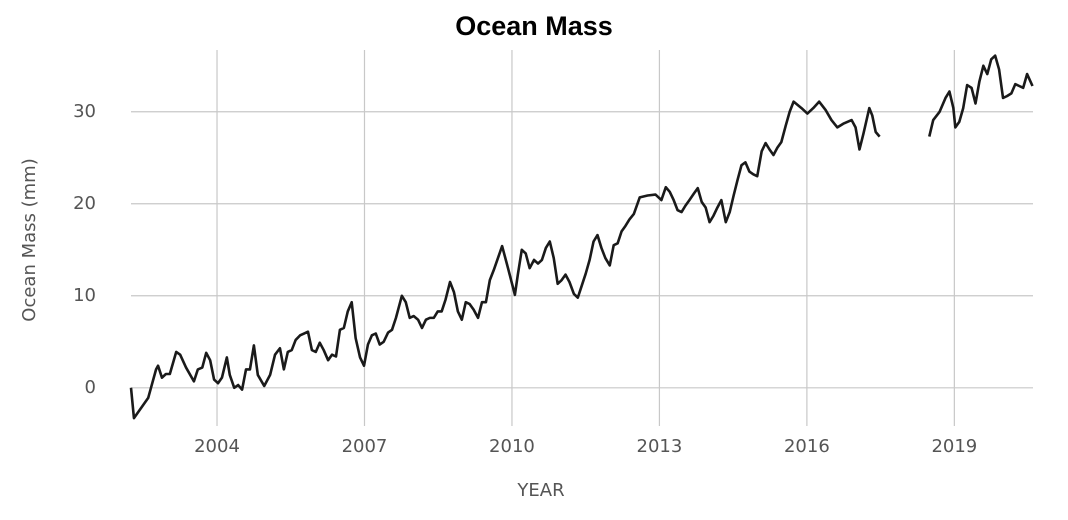 The image size is (1068, 520). What do you see at coordinates (540, 490) in the screenshot?
I see `x-axis-label: YEAR` at bounding box center [540, 490].